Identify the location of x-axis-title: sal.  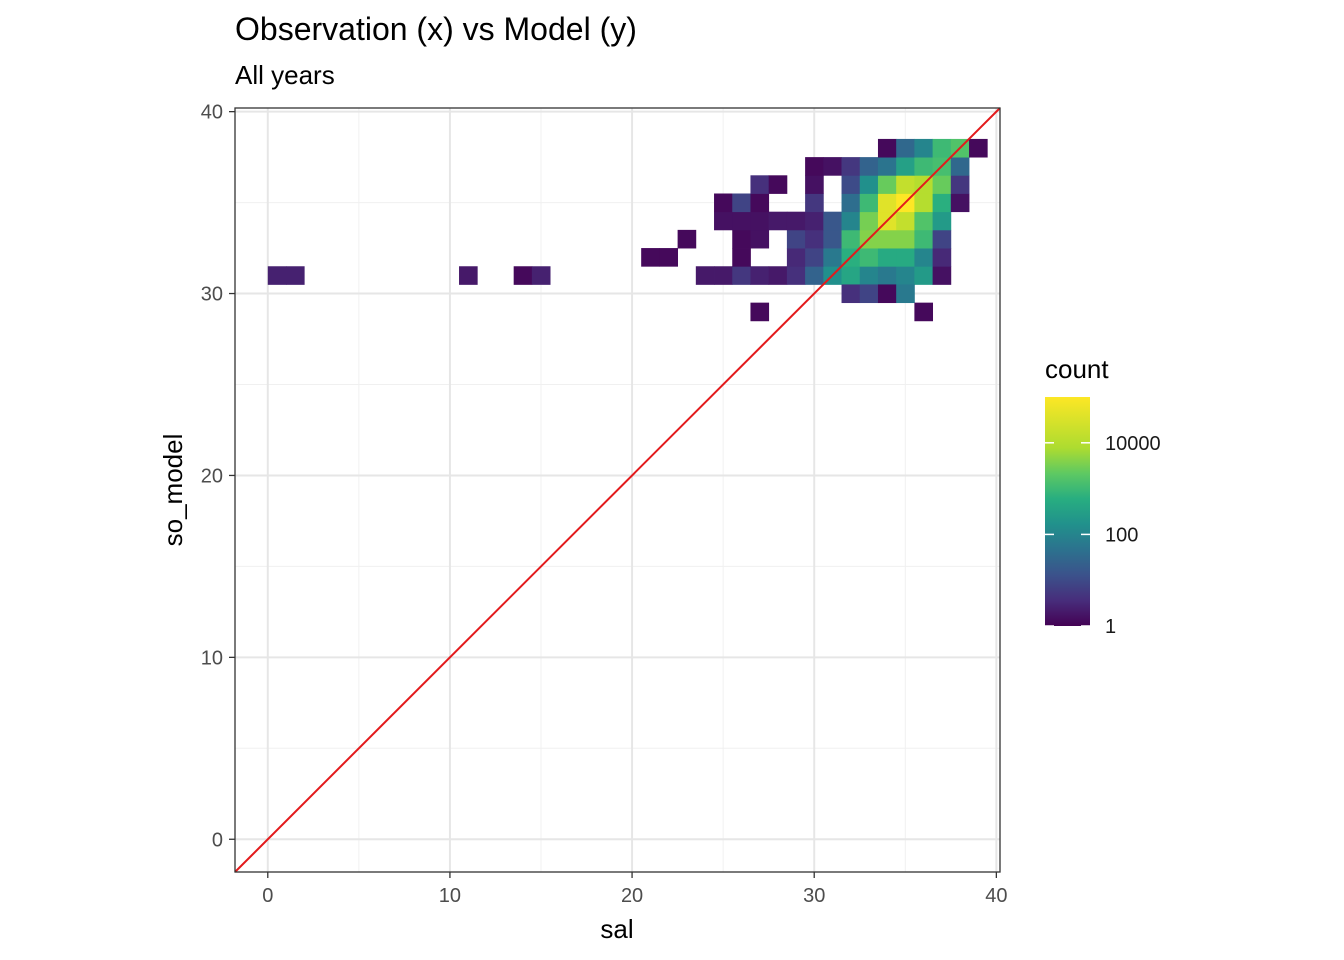
(616, 929).